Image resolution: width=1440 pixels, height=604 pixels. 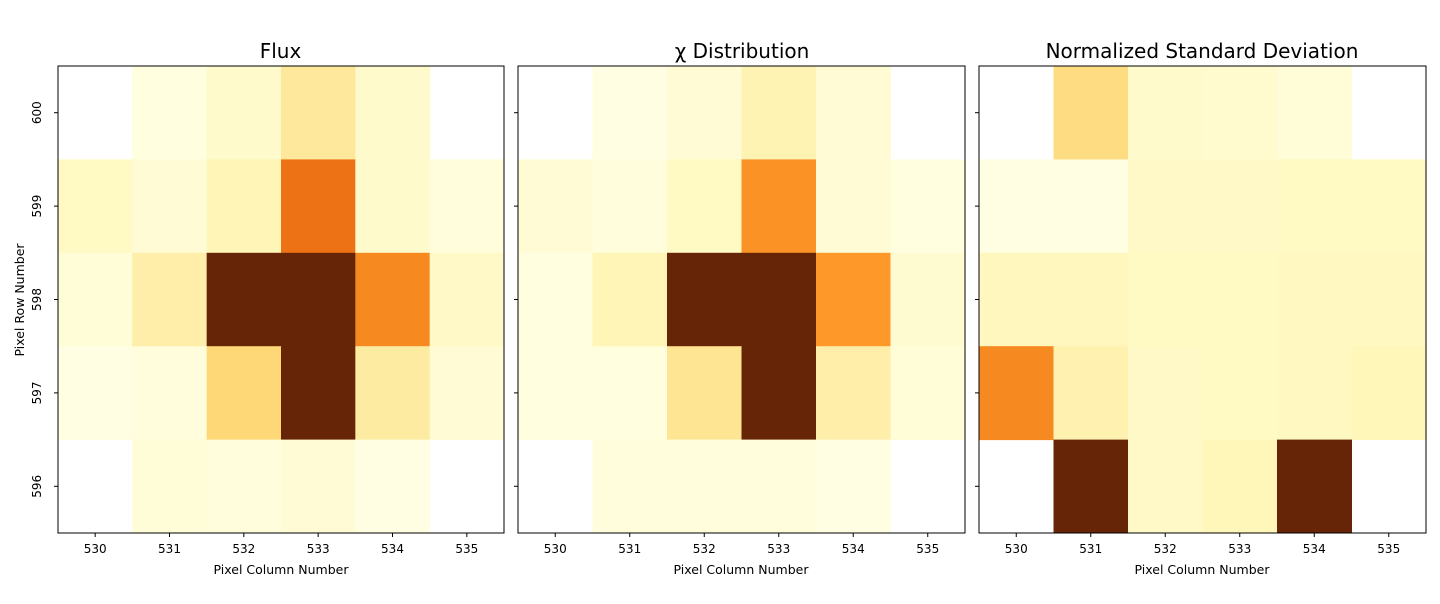 I want to click on flux-x-tick-label: 531, so click(x=169, y=549).